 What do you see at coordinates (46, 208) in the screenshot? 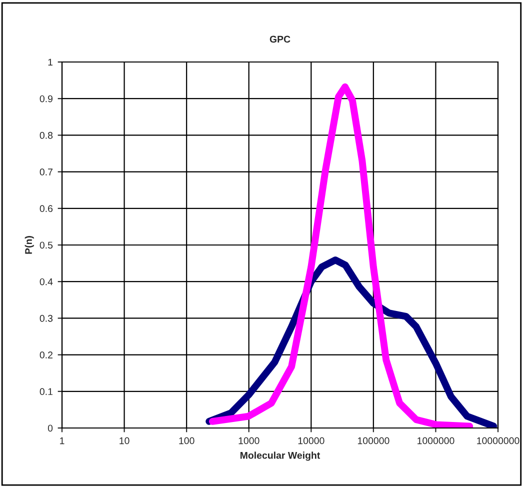
I see `y-tick-label: 0.6` at bounding box center [46, 208].